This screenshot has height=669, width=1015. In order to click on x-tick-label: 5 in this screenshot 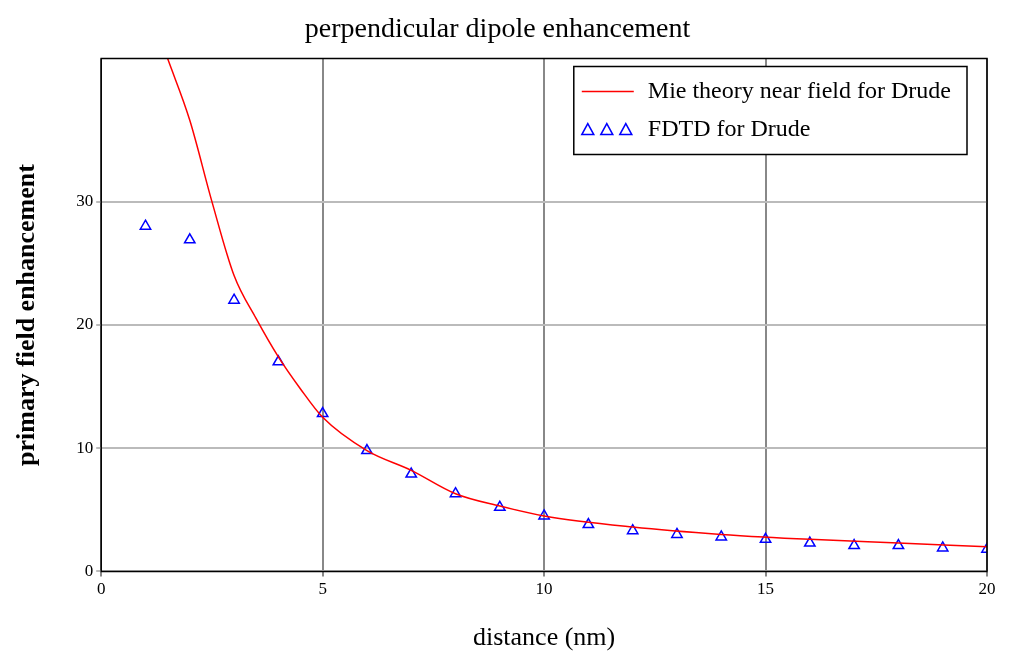, I will do `click(322, 589)`.